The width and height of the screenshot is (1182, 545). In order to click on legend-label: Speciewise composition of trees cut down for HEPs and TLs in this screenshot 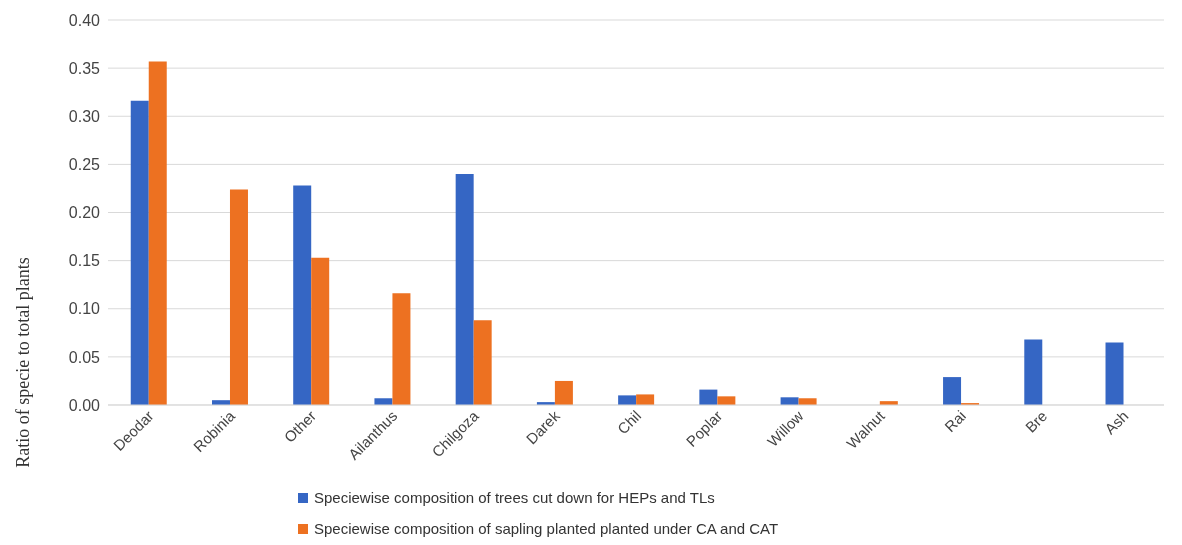, I will do `click(514, 497)`.